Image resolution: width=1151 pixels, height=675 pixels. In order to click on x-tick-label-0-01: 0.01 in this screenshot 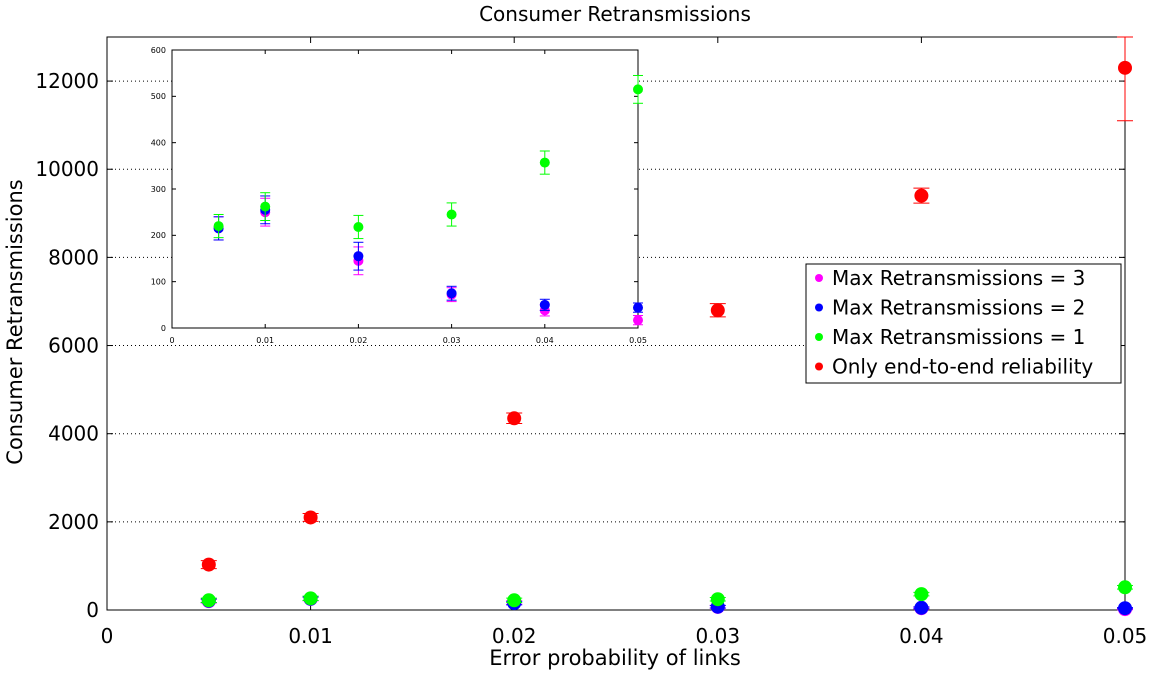, I will do `click(310, 636)`.